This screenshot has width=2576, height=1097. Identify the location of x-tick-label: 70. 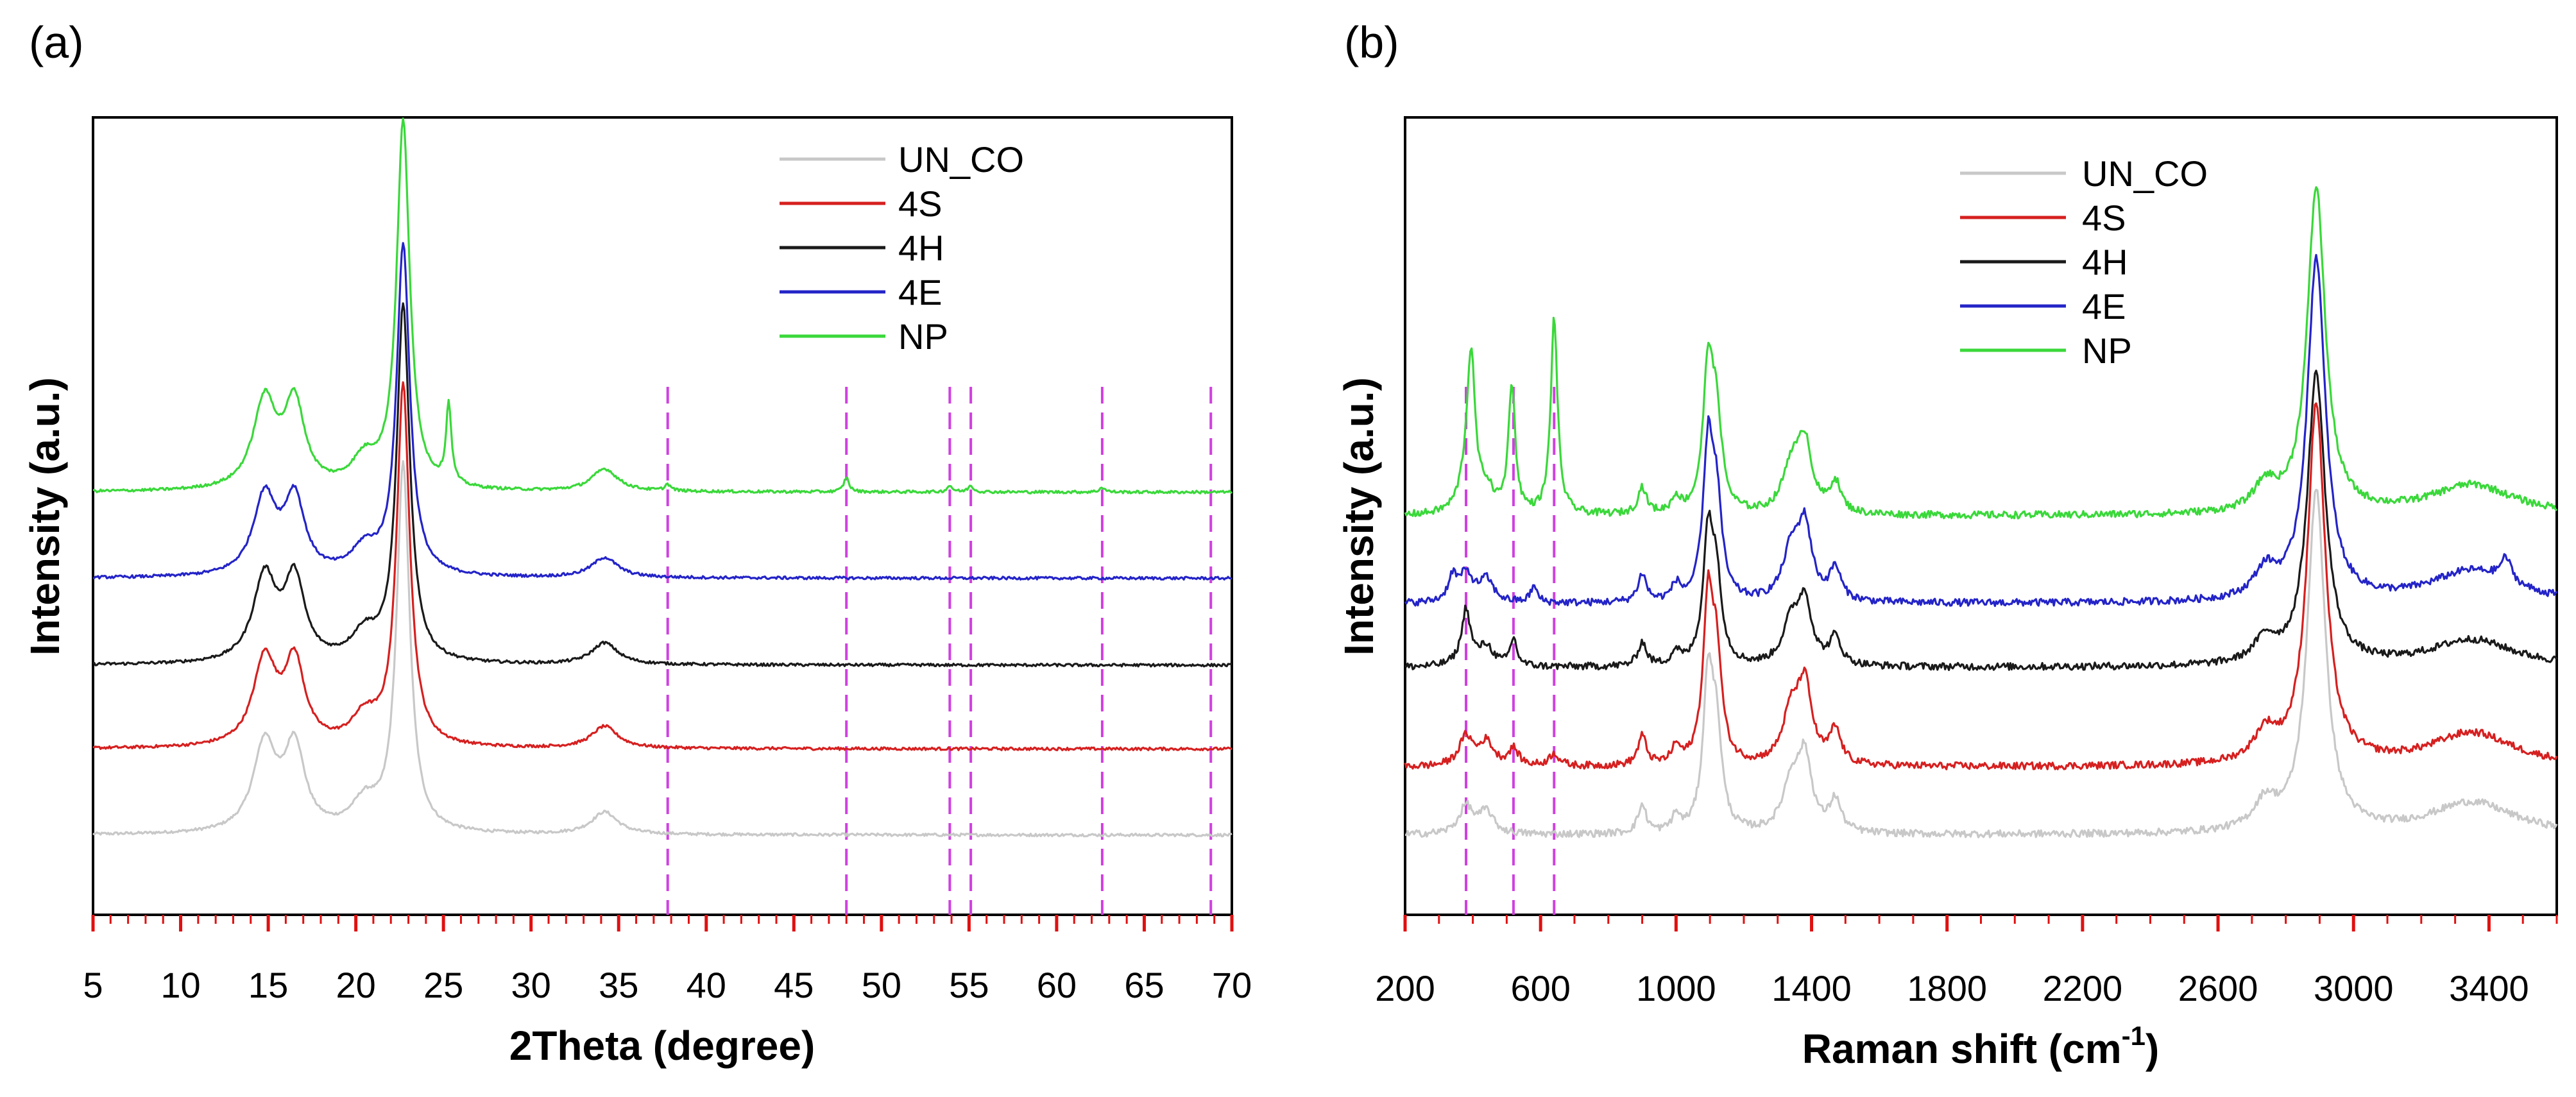
(1232, 985).